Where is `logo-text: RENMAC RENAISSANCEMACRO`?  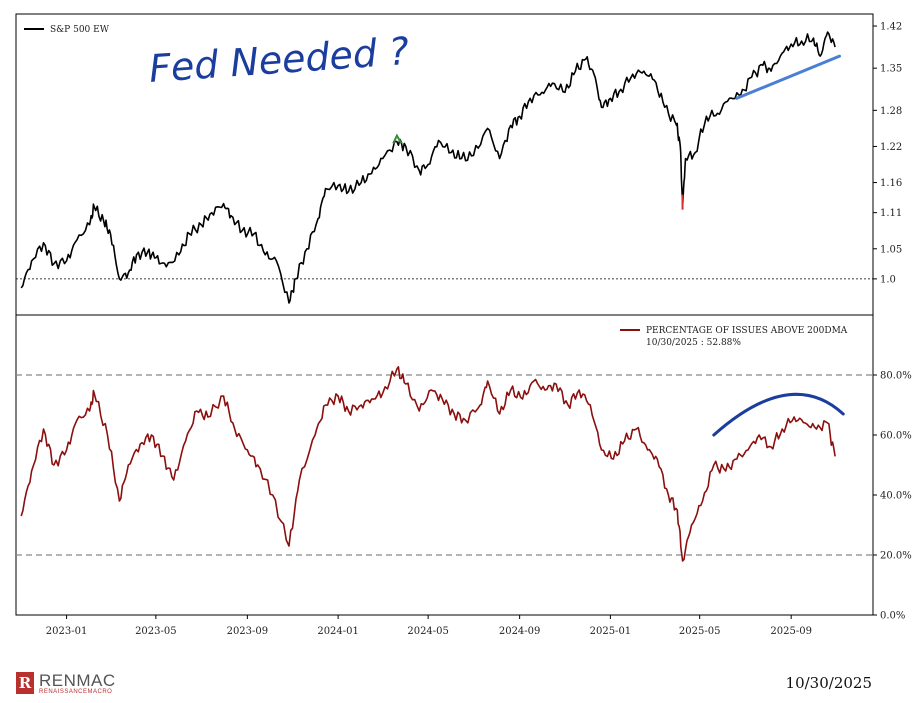
logo-text: RENMAC RENAISSANCEMACRO is located at coordinates (77, 683).